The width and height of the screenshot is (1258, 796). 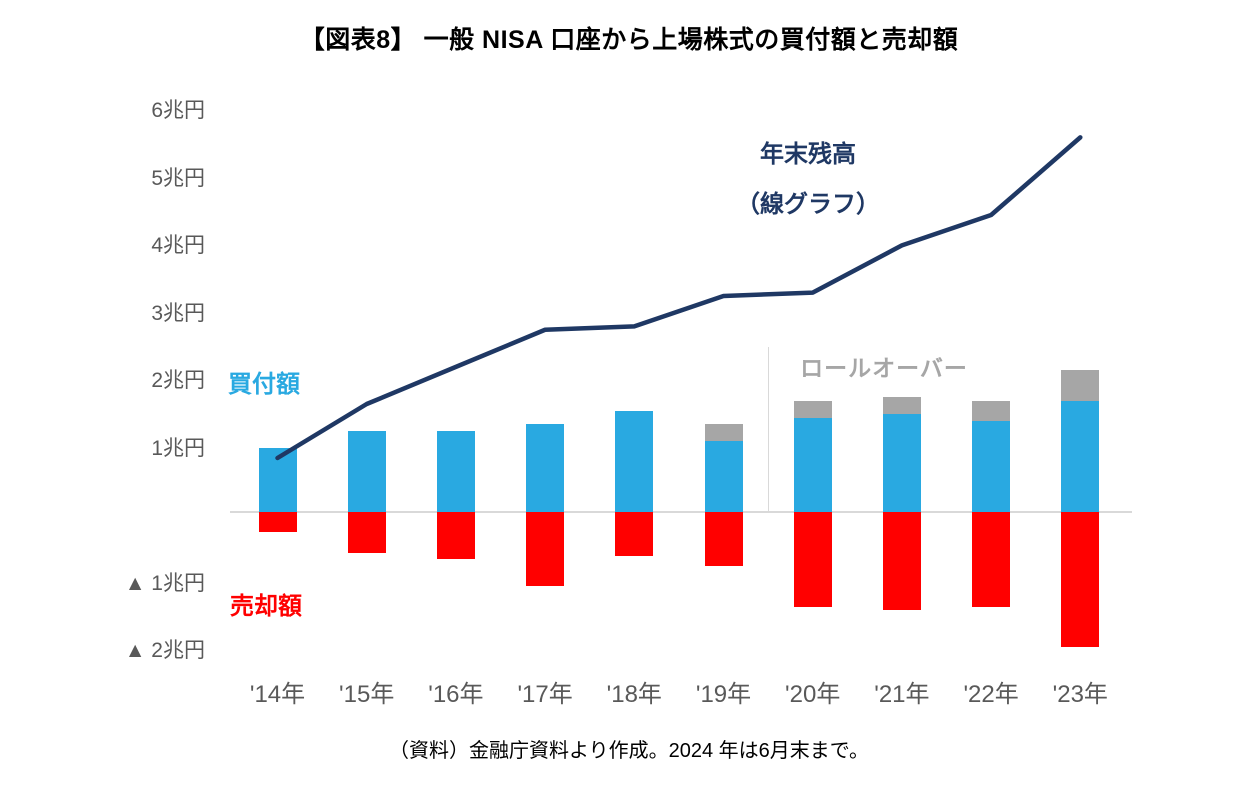 What do you see at coordinates (629, 751) in the screenshot?
I see `source-note: （資料）金融庁資料より作成。2024 年は6月末まで。` at bounding box center [629, 751].